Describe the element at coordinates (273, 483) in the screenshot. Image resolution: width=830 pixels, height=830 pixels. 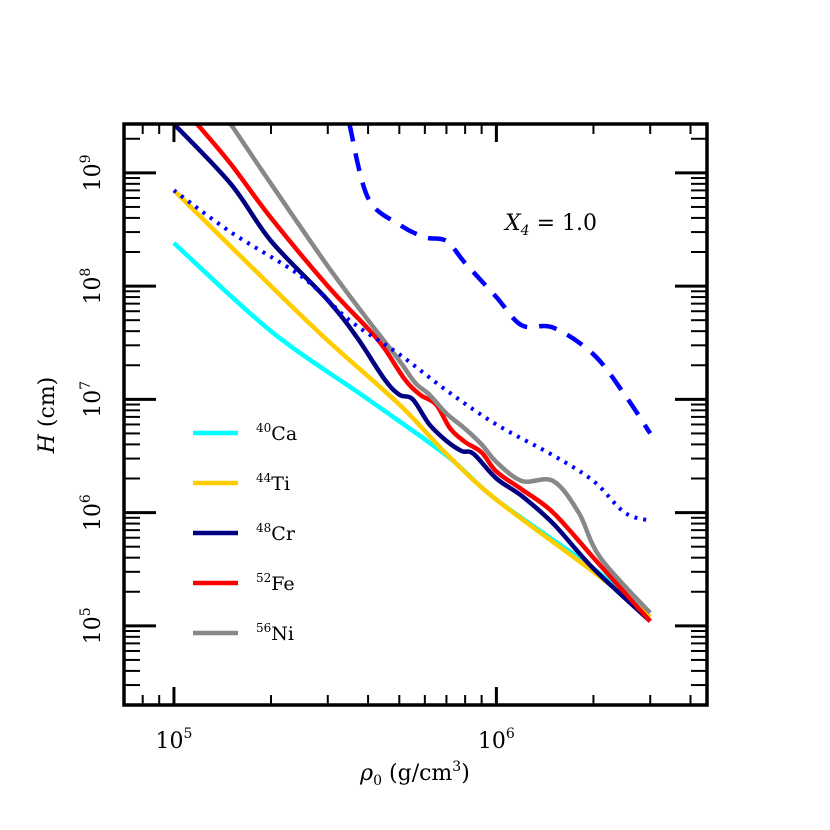
I see `legend-label-44ti: 44Ti` at that location.